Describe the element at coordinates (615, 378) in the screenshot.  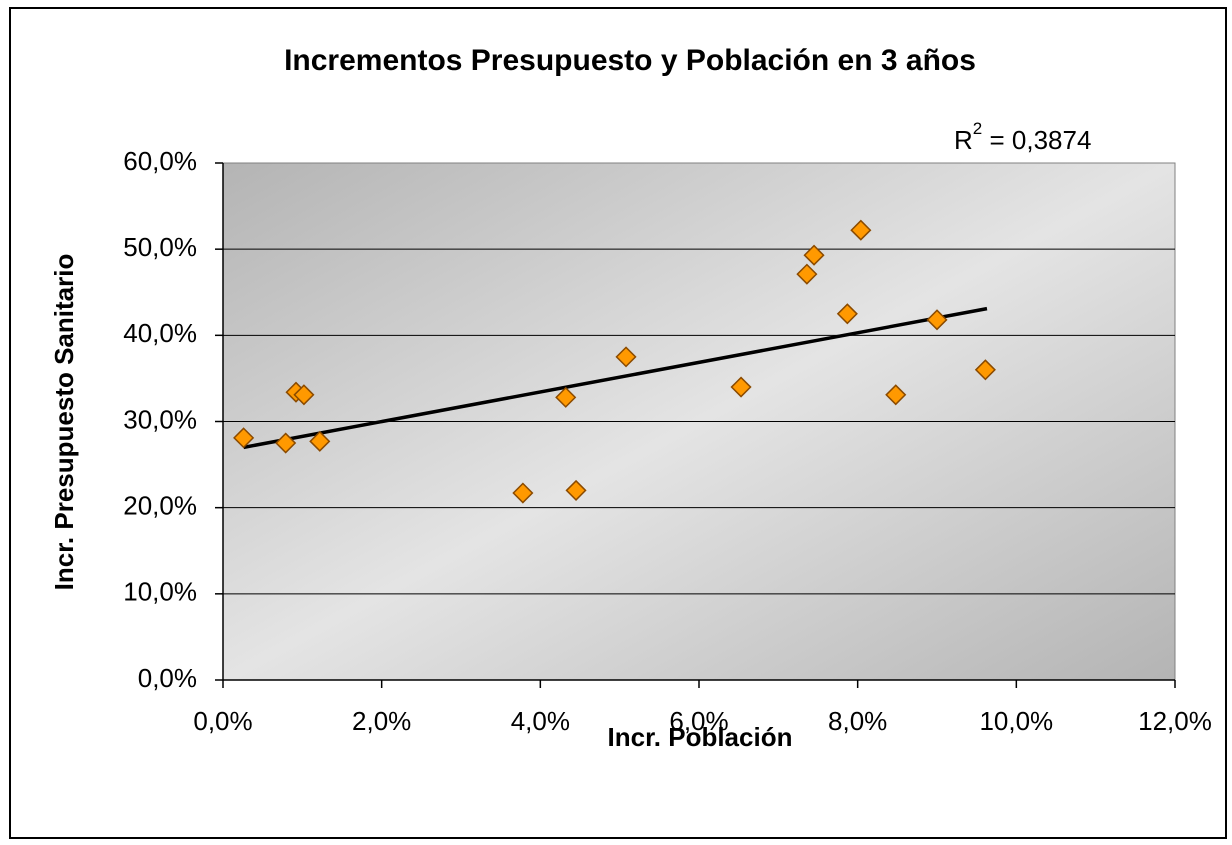
I see `trendline` at that location.